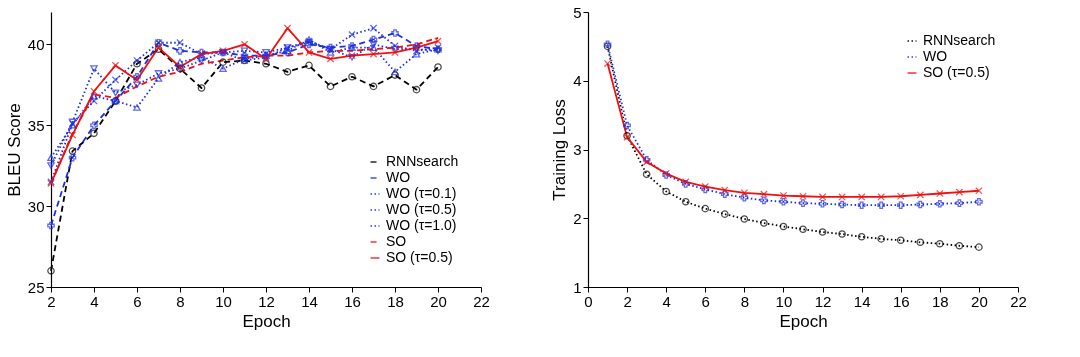 The height and width of the screenshot is (357, 1080). Describe the element at coordinates (588, 301) in the screenshot. I see `x-tick-label: 0` at that location.